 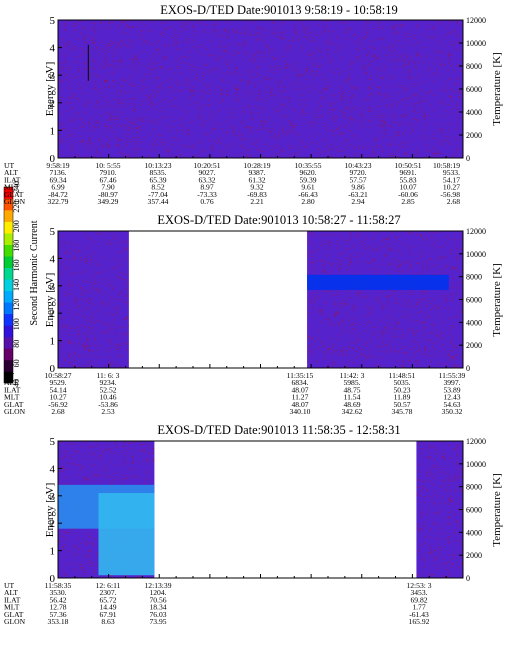 What do you see at coordinates (474, 532) in the screenshot?
I see `y2-tick-label: 4000` at bounding box center [474, 532].